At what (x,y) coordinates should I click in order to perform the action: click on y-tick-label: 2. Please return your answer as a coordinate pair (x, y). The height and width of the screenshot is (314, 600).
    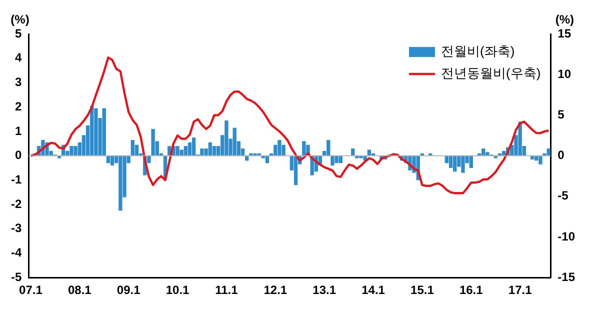
    Looking at the image, I should click on (18, 106).